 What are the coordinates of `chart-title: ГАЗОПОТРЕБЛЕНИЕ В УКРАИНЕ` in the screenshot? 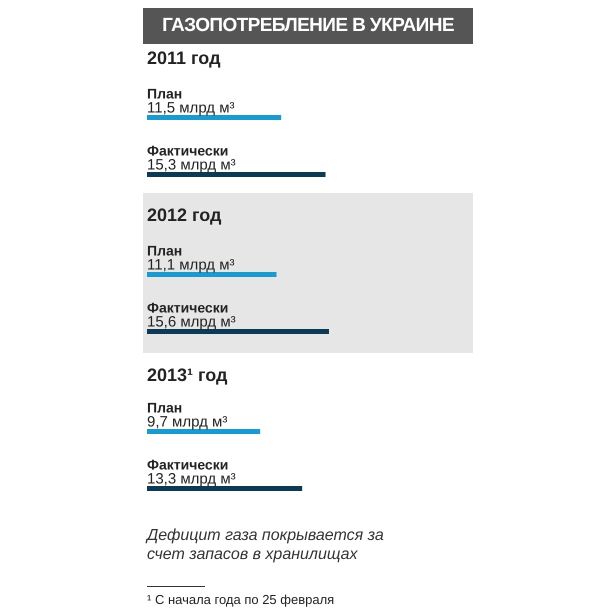 It's located at (308, 26).